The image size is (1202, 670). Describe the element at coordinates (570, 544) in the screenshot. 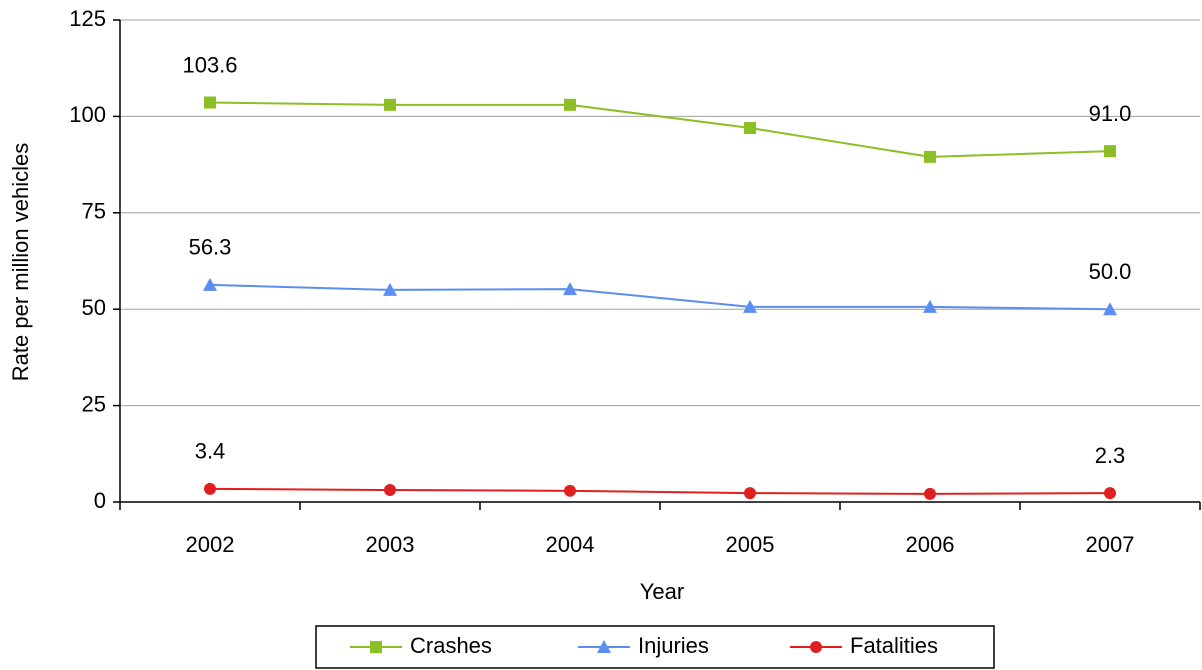

I see `x-tick-label: 2004` at that location.